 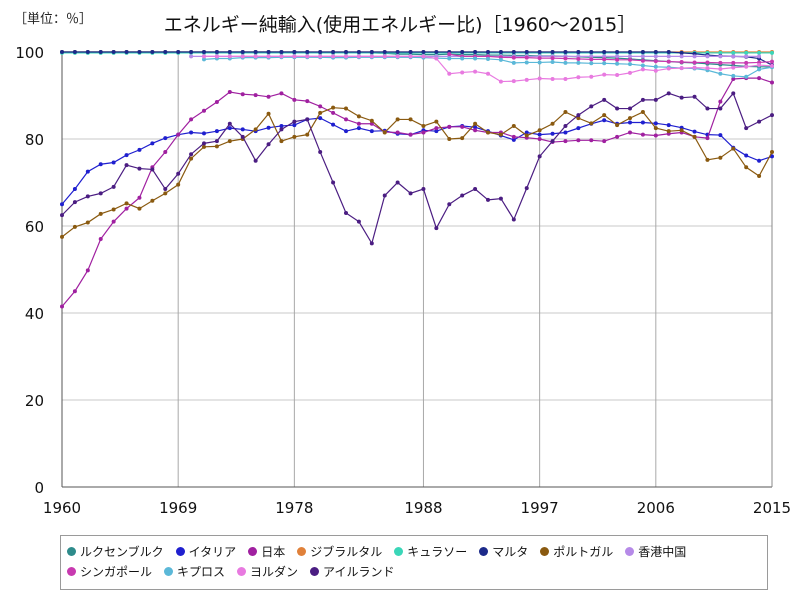 I want to click on legend-label: マルタ, so click(x=510, y=551).